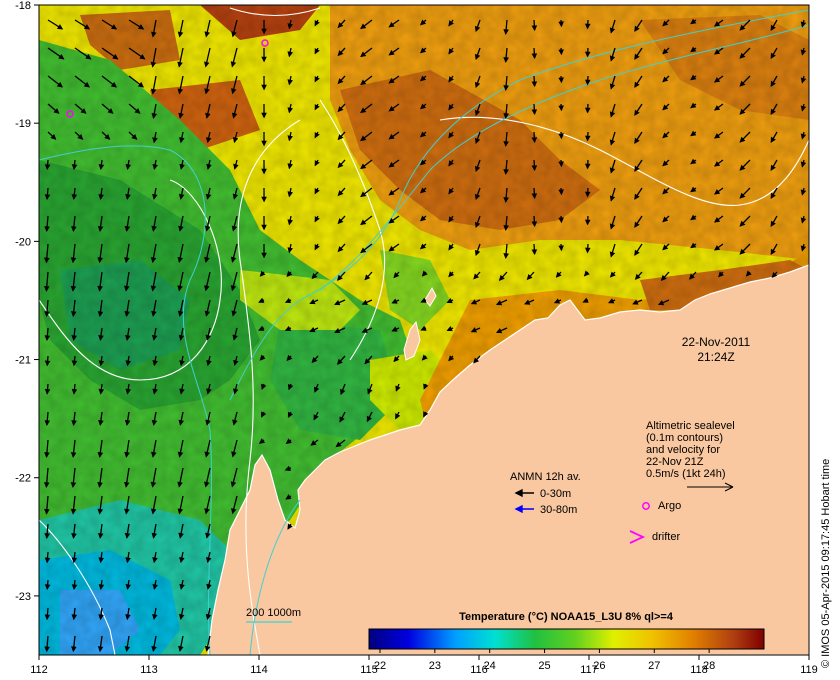  What do you see at coordinates (566, 617) in the screenshot?
I see `colorbar-title: Temperature (°C) NOAA15_L3U 8% ql>=4` at bounding box center [566, 617].